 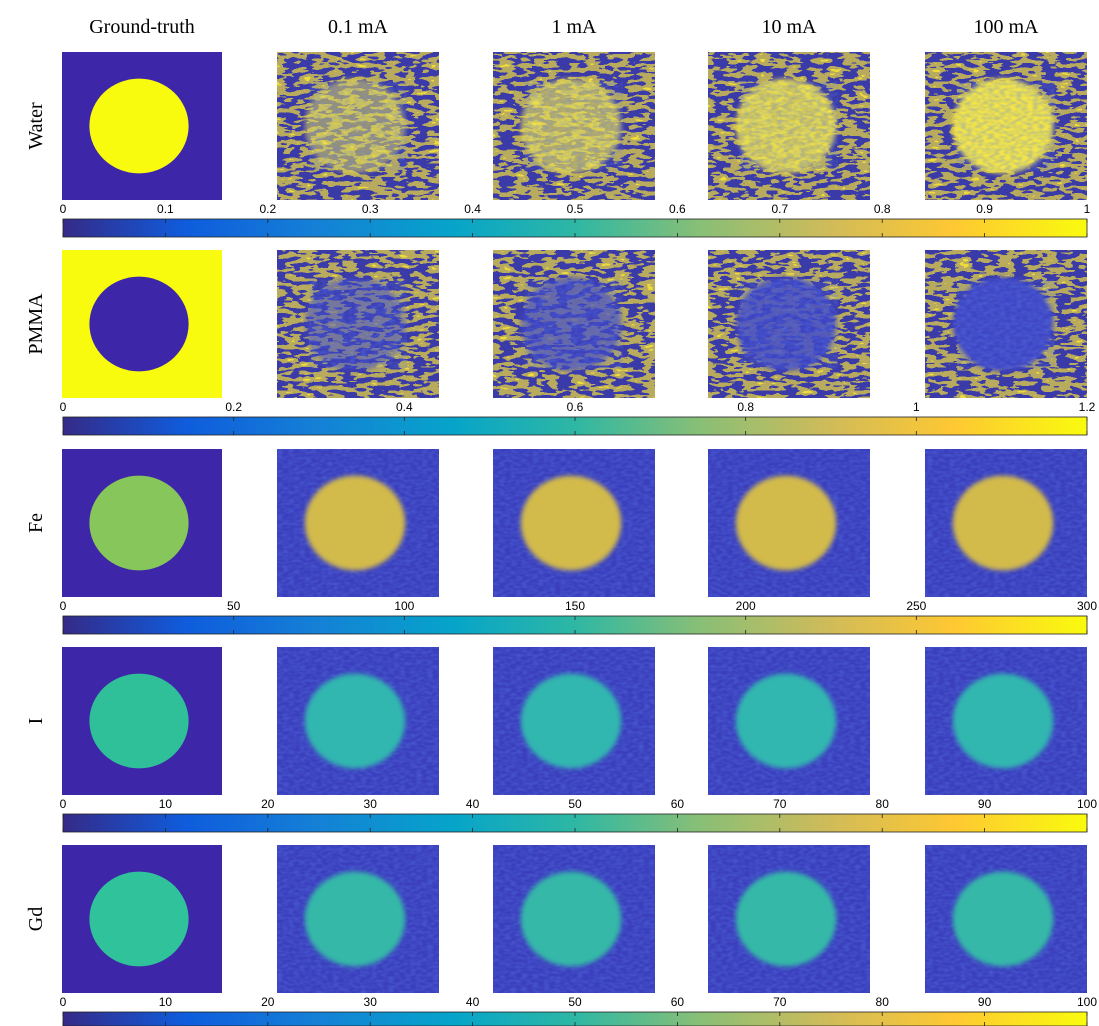 What do you see at coordinates (575, 606) in the screenshot?
I see `colorbar-tick-label: 150` at bounding box center [575, 606].